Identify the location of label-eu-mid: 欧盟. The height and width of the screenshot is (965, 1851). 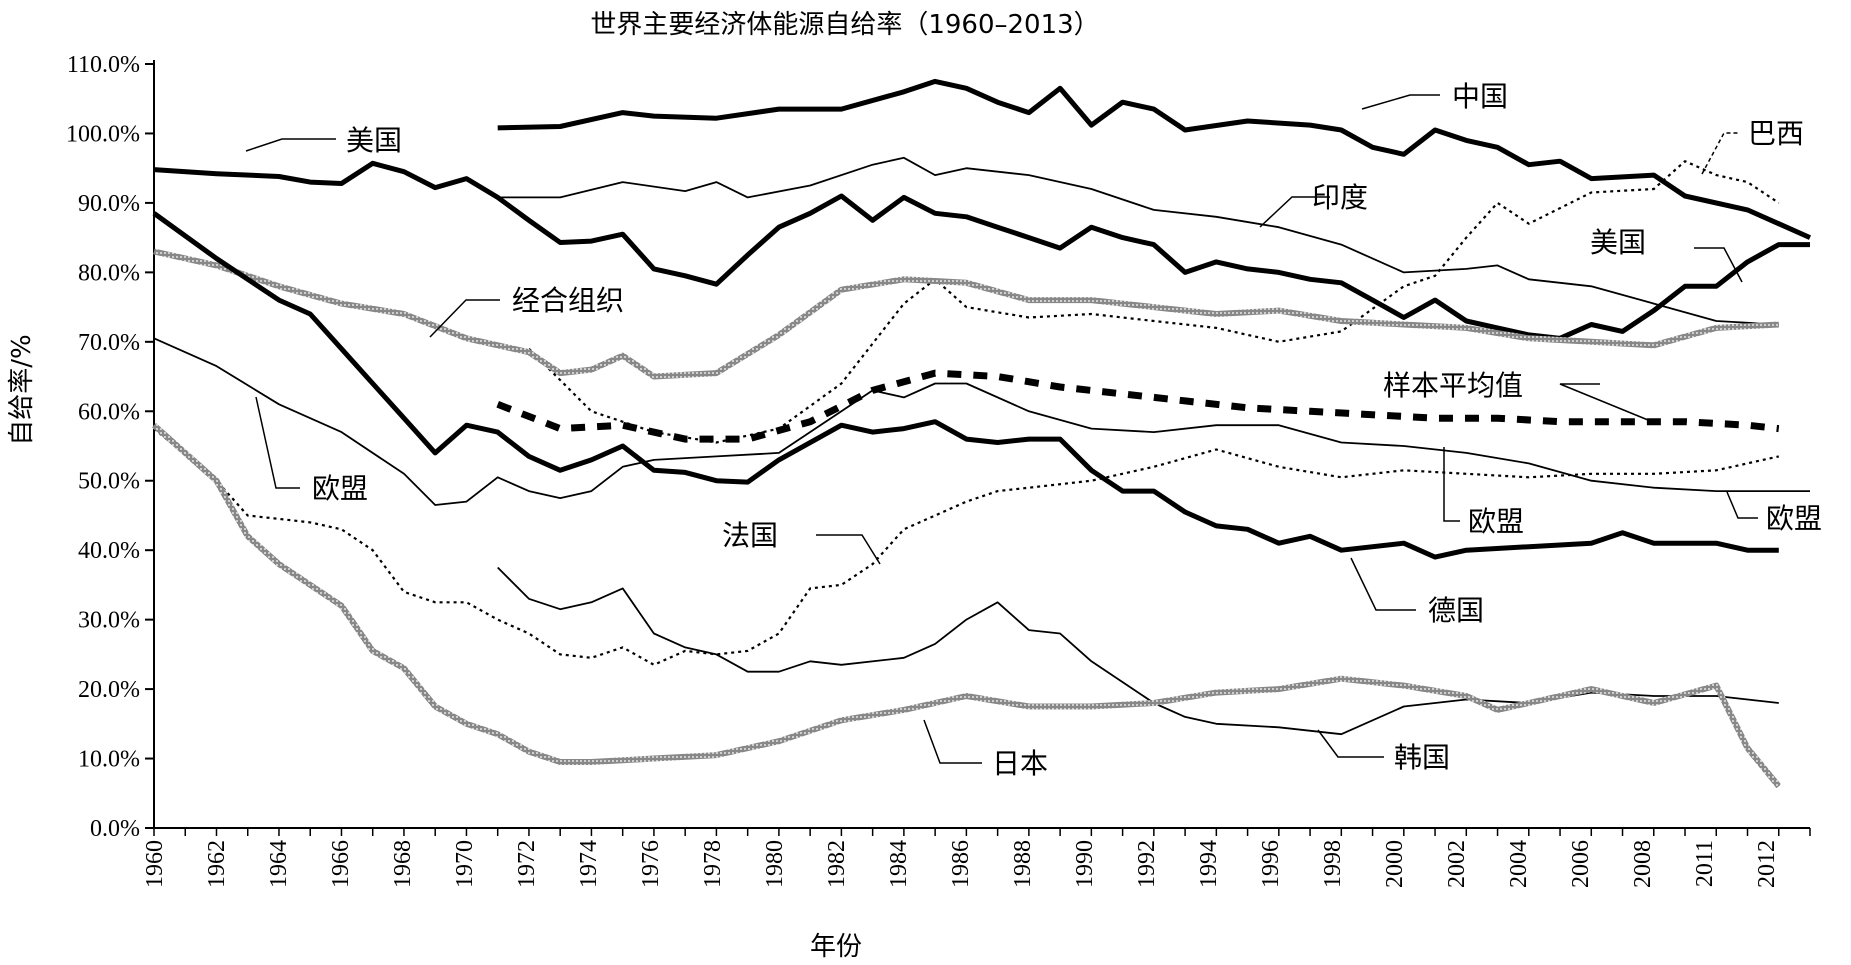
(1483, 492).